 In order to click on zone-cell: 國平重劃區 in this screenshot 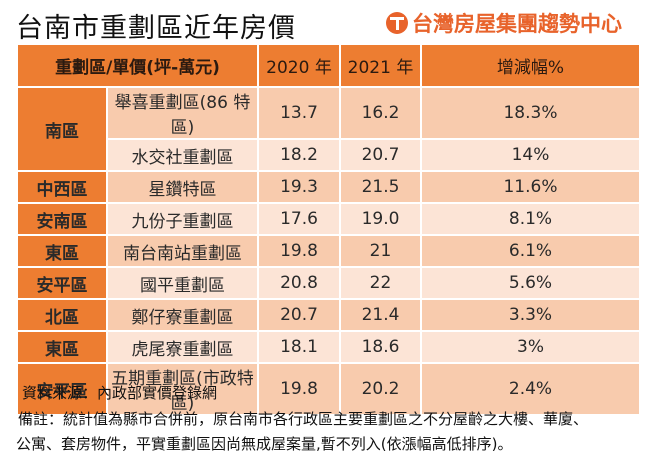, I will do `click(183, 283)`.